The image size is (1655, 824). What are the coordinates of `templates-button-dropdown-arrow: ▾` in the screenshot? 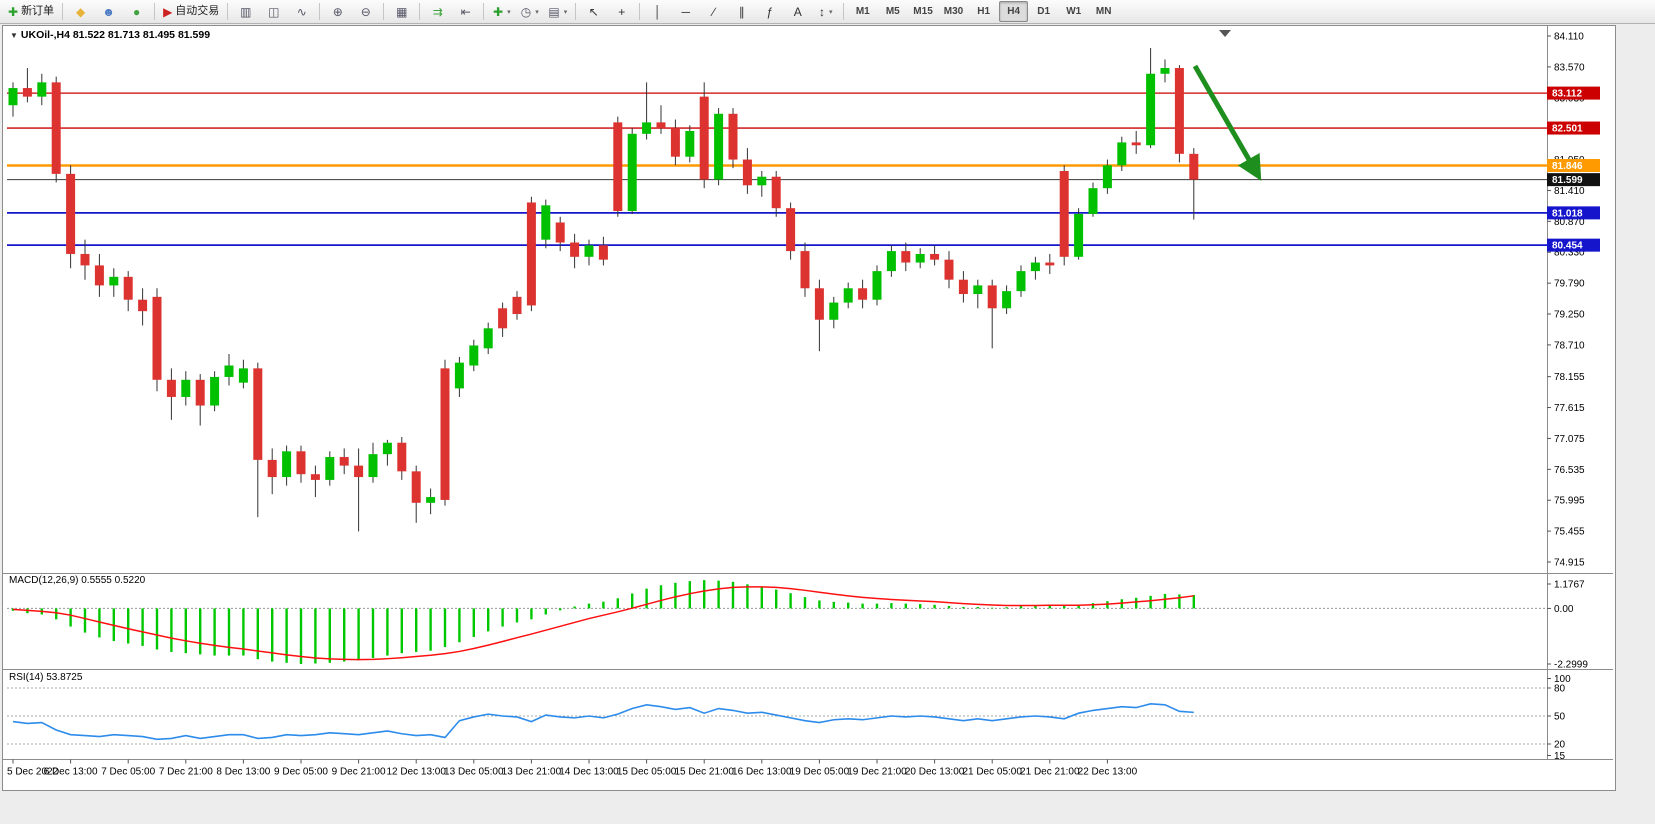 It's located at (565, 12).